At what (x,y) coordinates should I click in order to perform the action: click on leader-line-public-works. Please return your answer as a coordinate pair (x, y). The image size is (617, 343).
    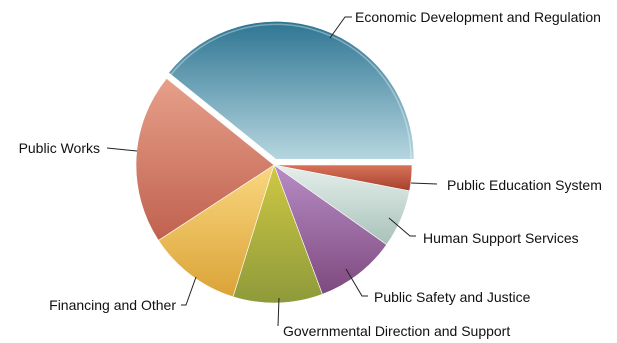
    Looking at the image, I should click on (122, 149).